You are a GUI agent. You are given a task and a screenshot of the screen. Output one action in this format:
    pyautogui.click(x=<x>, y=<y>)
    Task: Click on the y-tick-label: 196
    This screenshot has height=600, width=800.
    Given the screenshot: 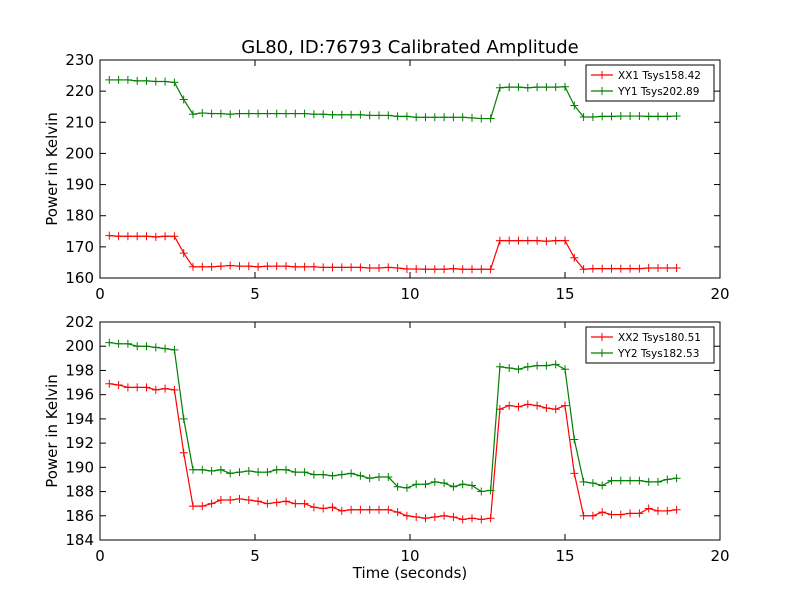 What is the action you would take?
    pyautogui.click(x=79, y=395)
    